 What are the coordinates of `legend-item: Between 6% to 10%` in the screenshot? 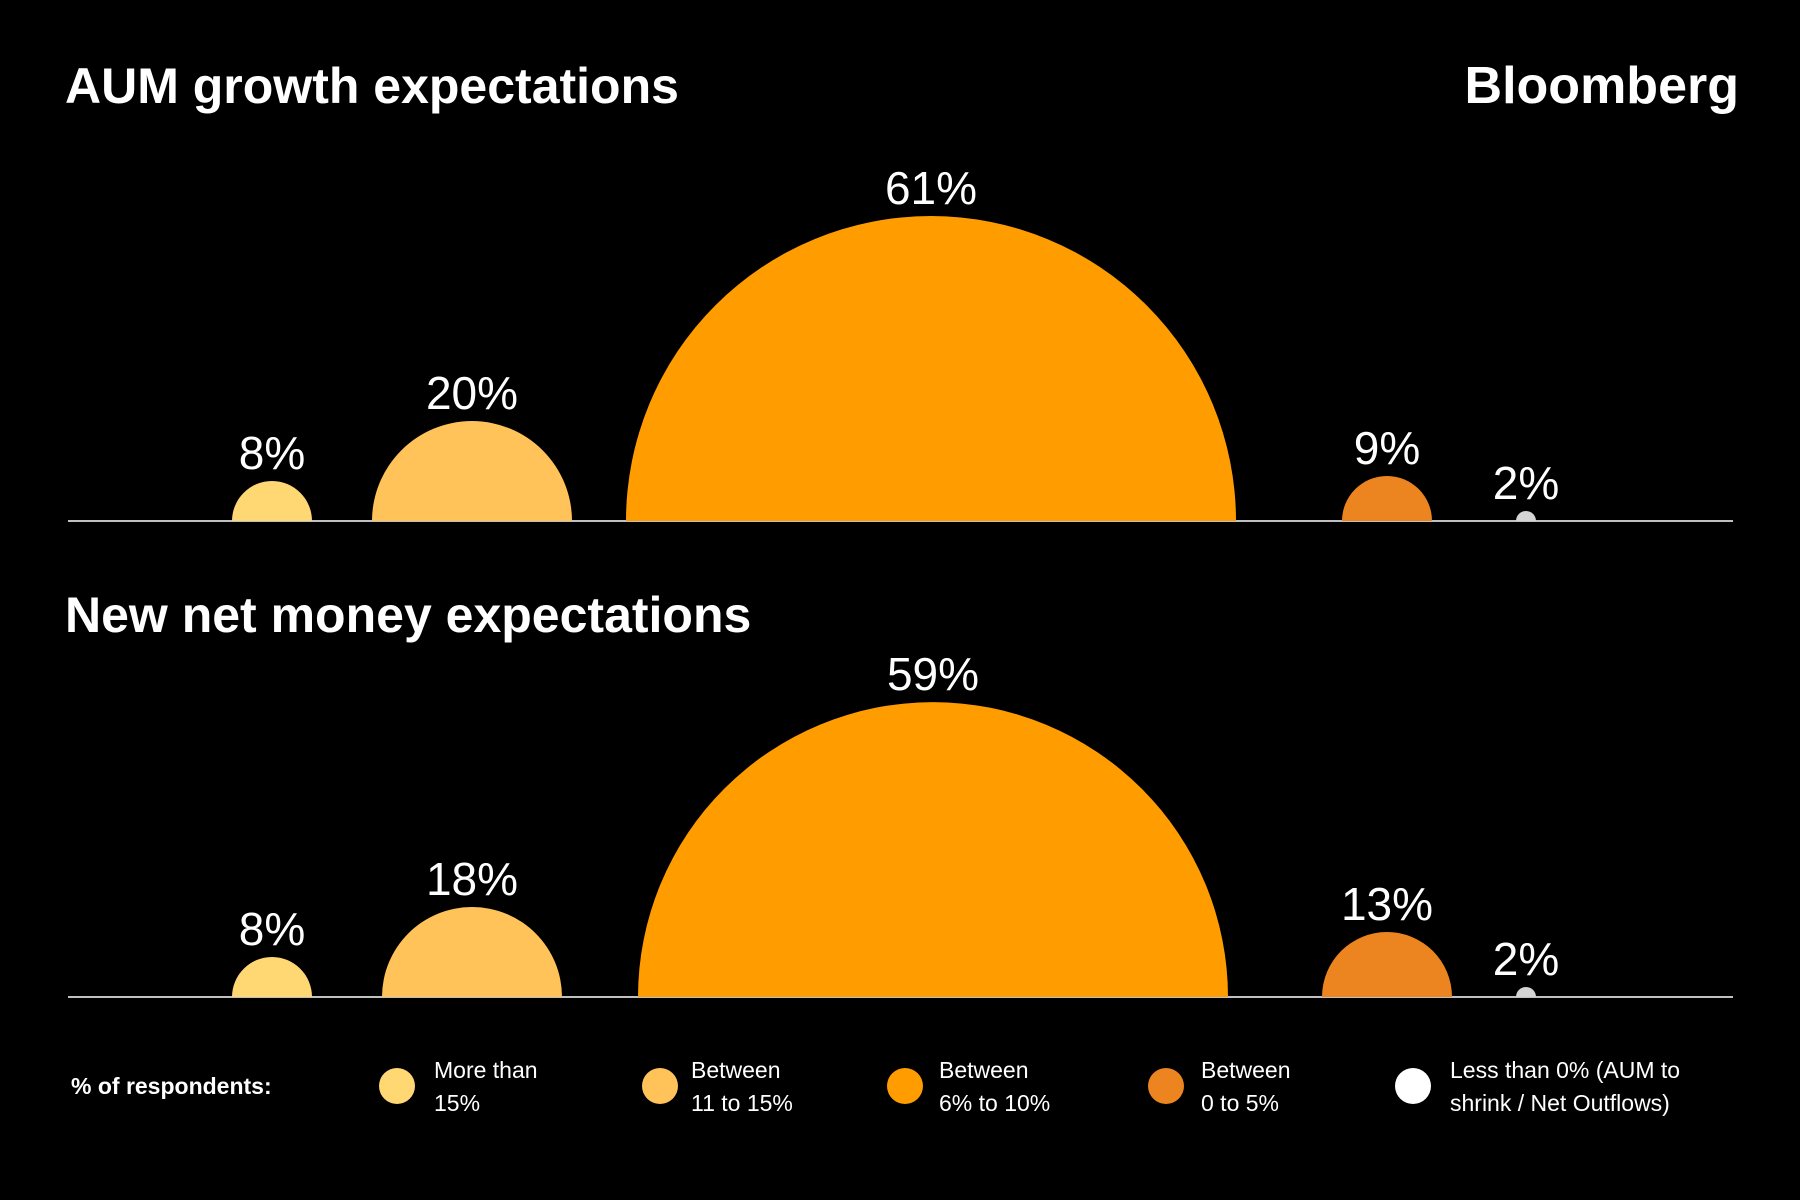 It's located at (968, 1086).